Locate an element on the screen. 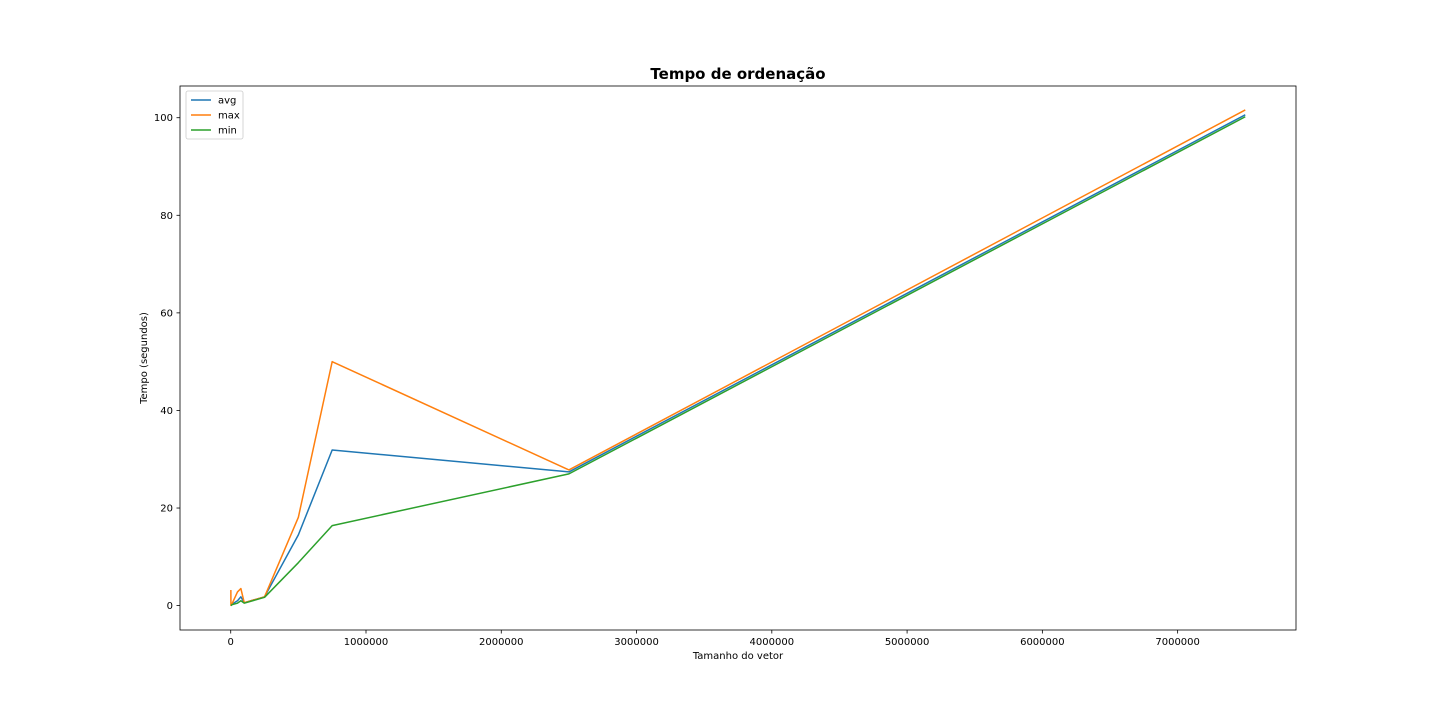 Image resolution: width=1440 pixels, height=720 pixels. chart-title: Tempo de ordenação is located at coordinates (737, 74).